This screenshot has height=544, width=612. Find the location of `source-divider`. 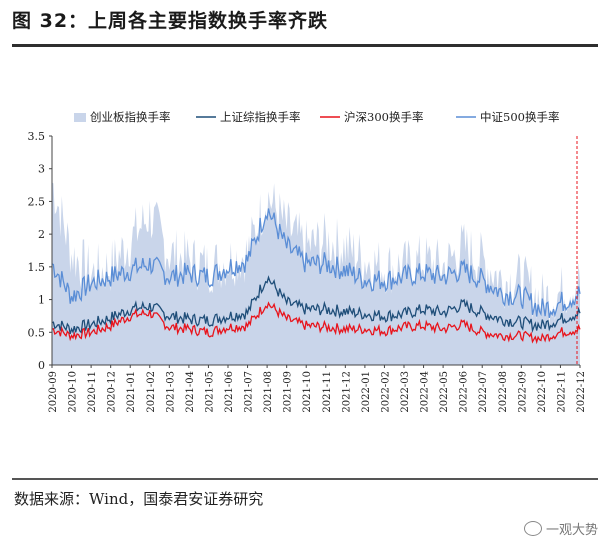

source-divider is located at coordinates (305, 479).